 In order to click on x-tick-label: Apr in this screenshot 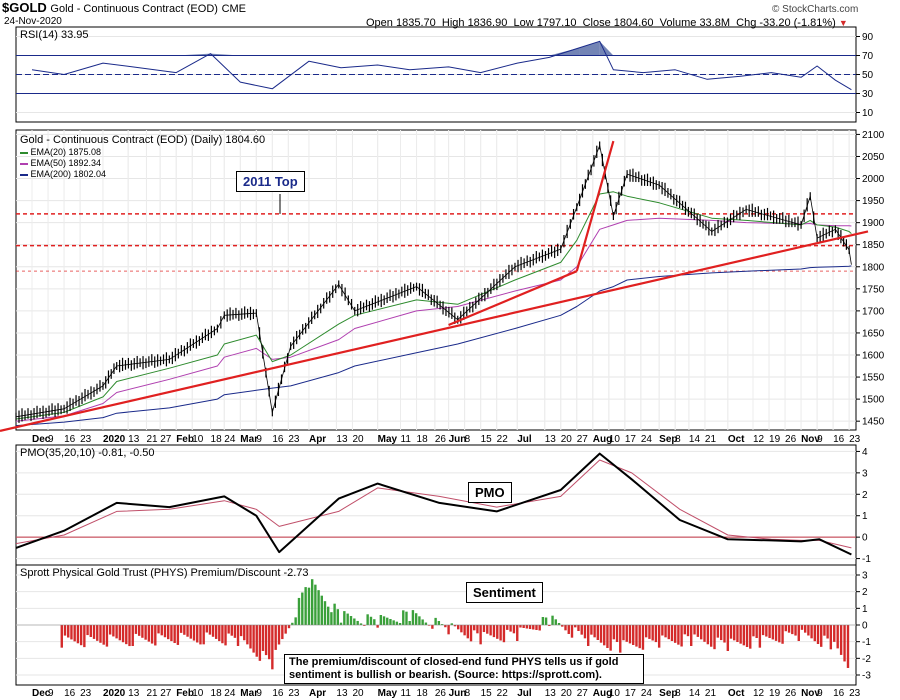, I will do `click(317, 439)`.